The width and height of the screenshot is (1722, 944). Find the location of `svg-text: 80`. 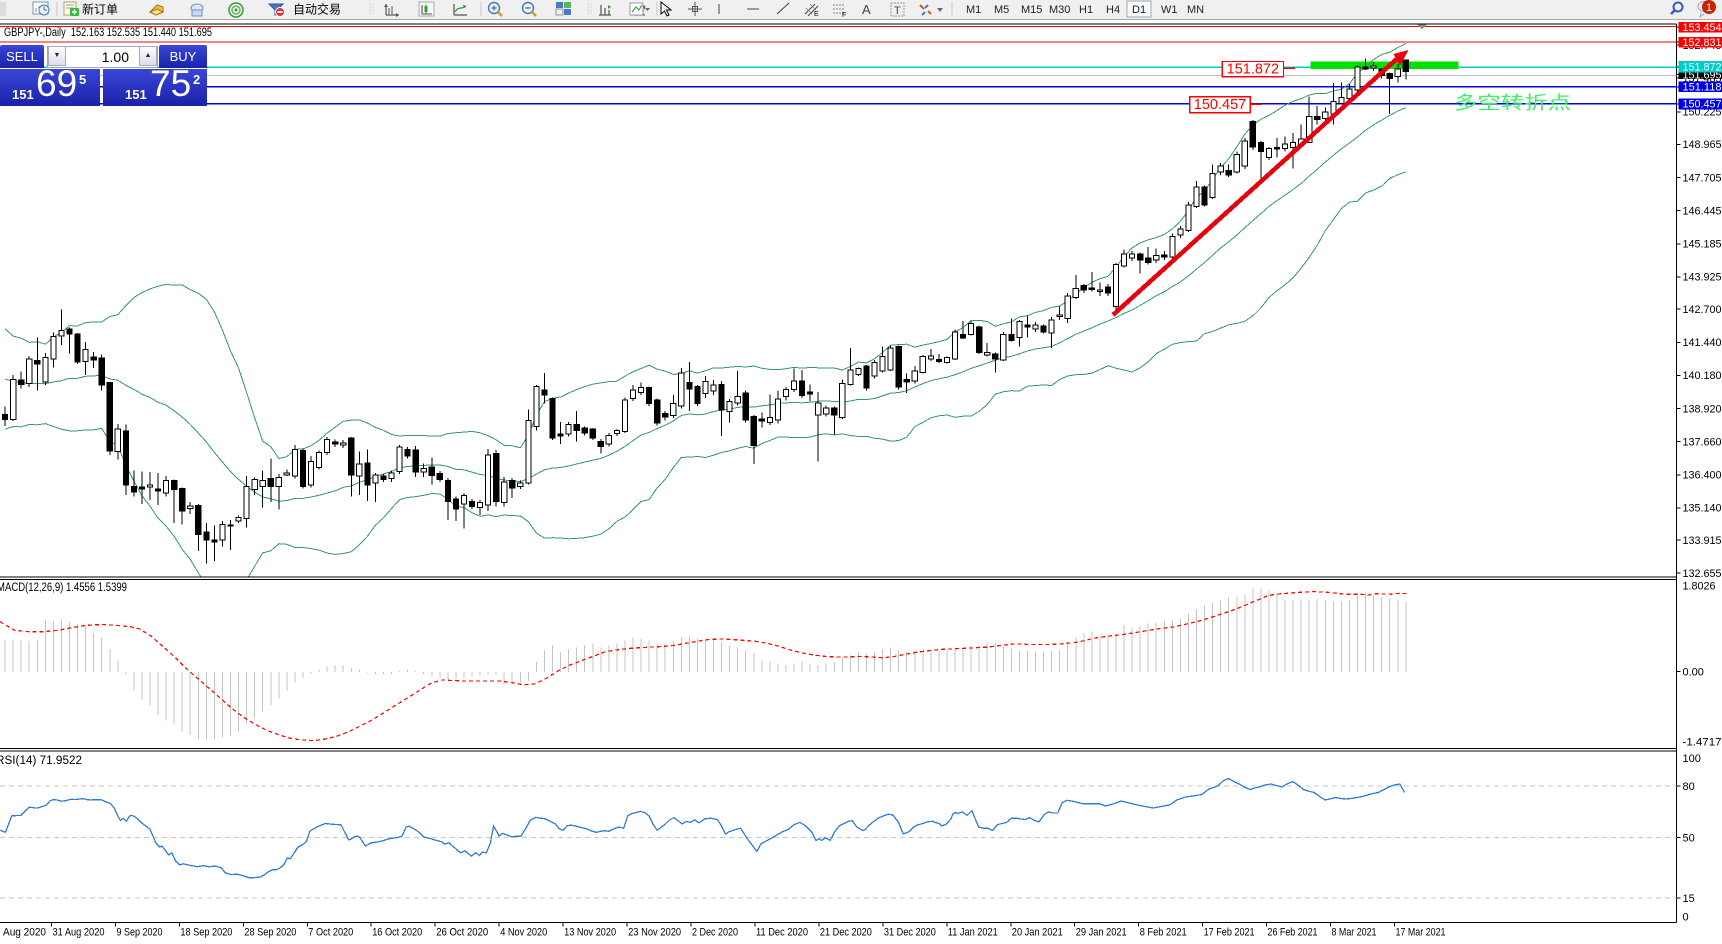

svg-text: 80 is located at coordinates (1689, 787).